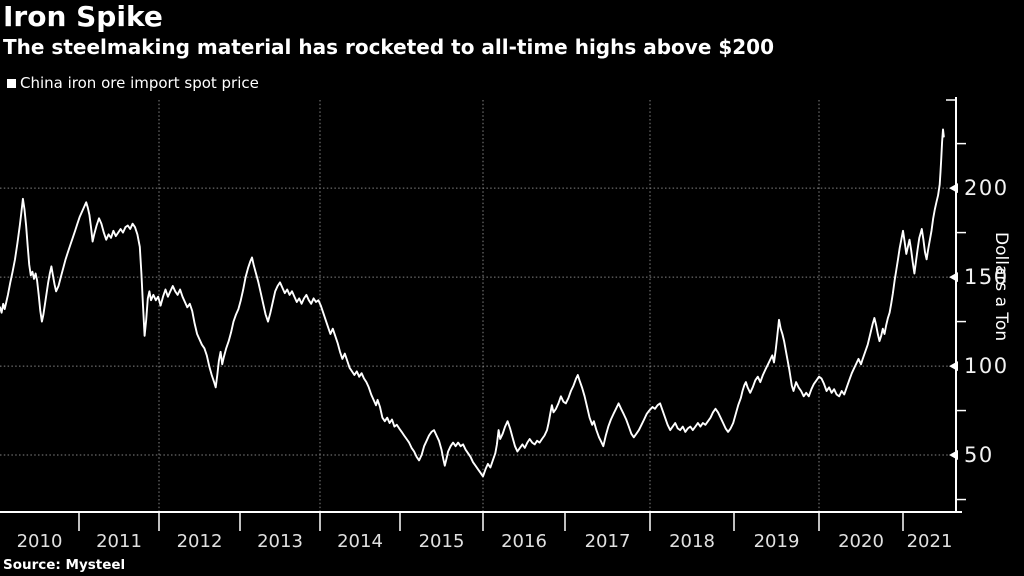  I want to click on x-tick-label-2020: 2020, so click(861, 541).